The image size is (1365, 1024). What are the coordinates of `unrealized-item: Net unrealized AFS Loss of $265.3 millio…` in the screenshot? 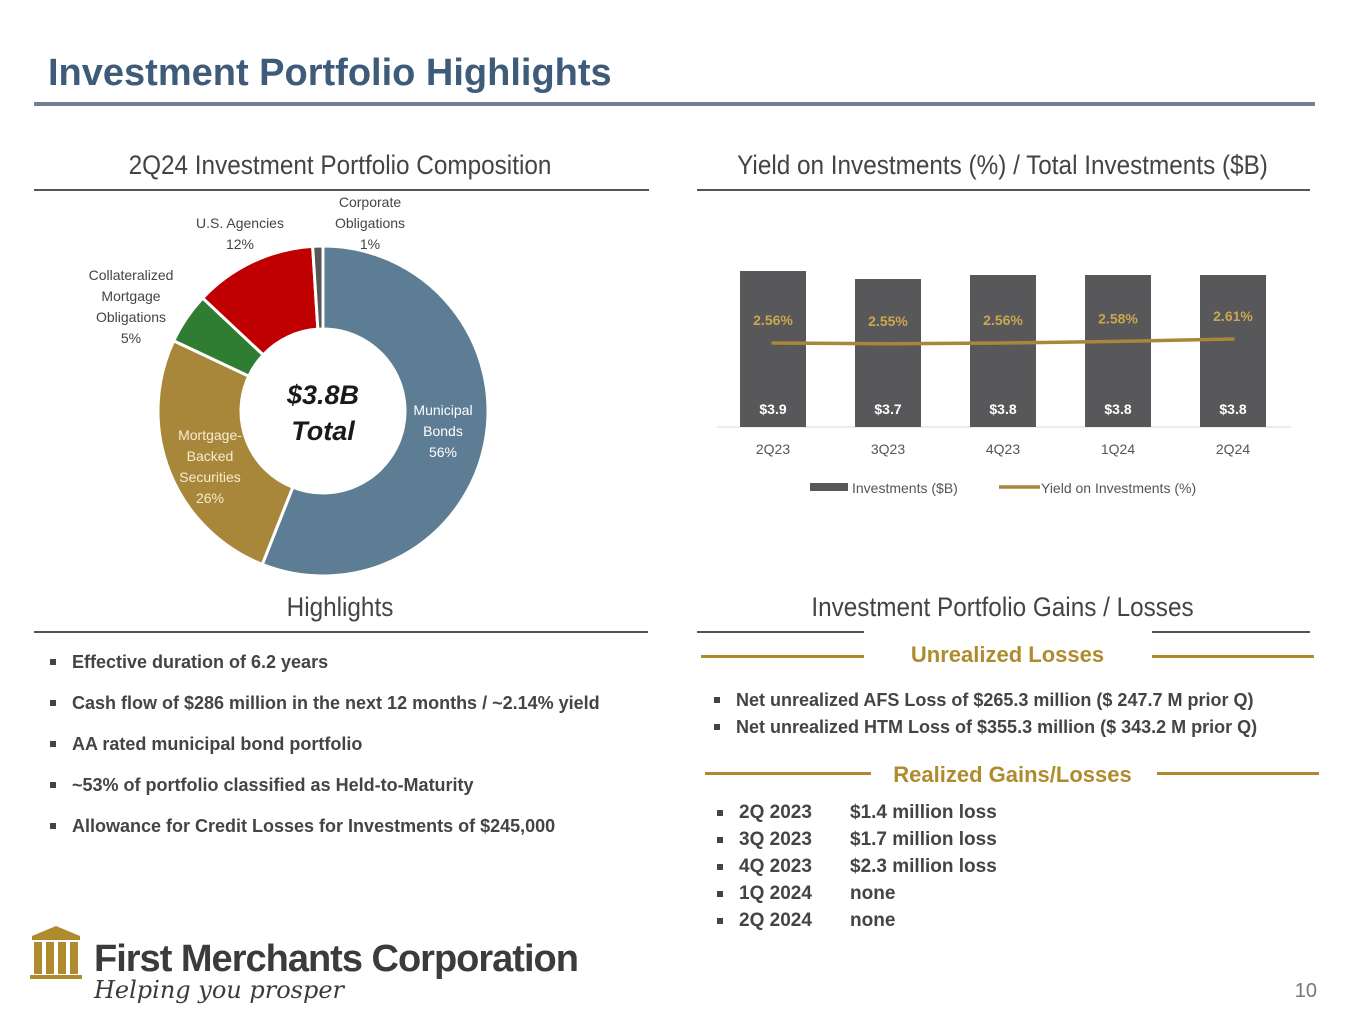 It's located at (984, 701).